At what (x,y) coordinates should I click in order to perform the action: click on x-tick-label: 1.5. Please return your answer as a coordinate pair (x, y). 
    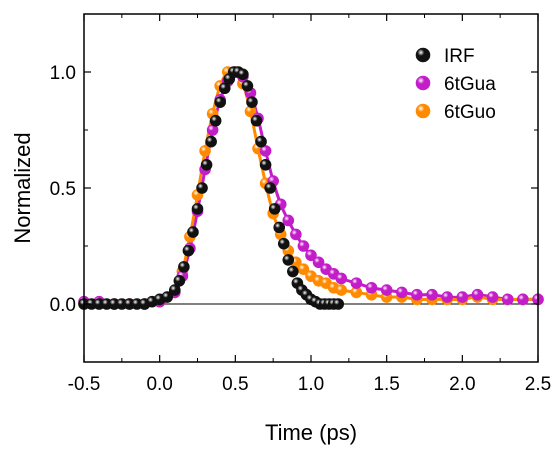
    Looking at the image, I should click on (386, 384).